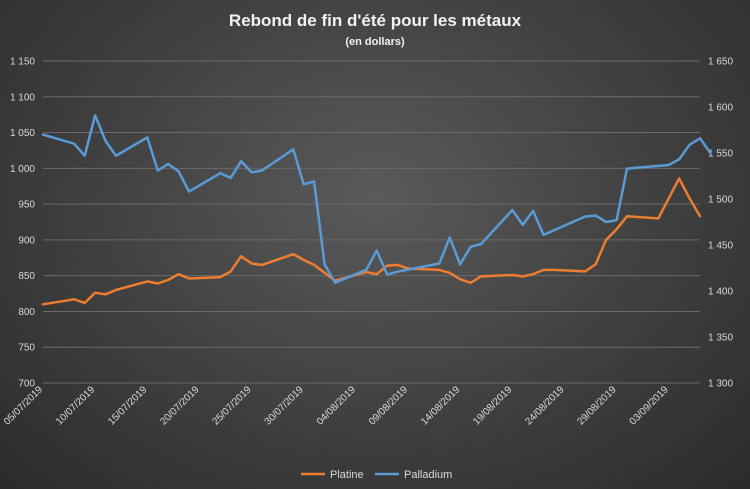 The image size is (750, 489). Describe the element at coordinates (284, 405) in the screenshot. I see `x-tick-label: 30/07/2019` at that location.